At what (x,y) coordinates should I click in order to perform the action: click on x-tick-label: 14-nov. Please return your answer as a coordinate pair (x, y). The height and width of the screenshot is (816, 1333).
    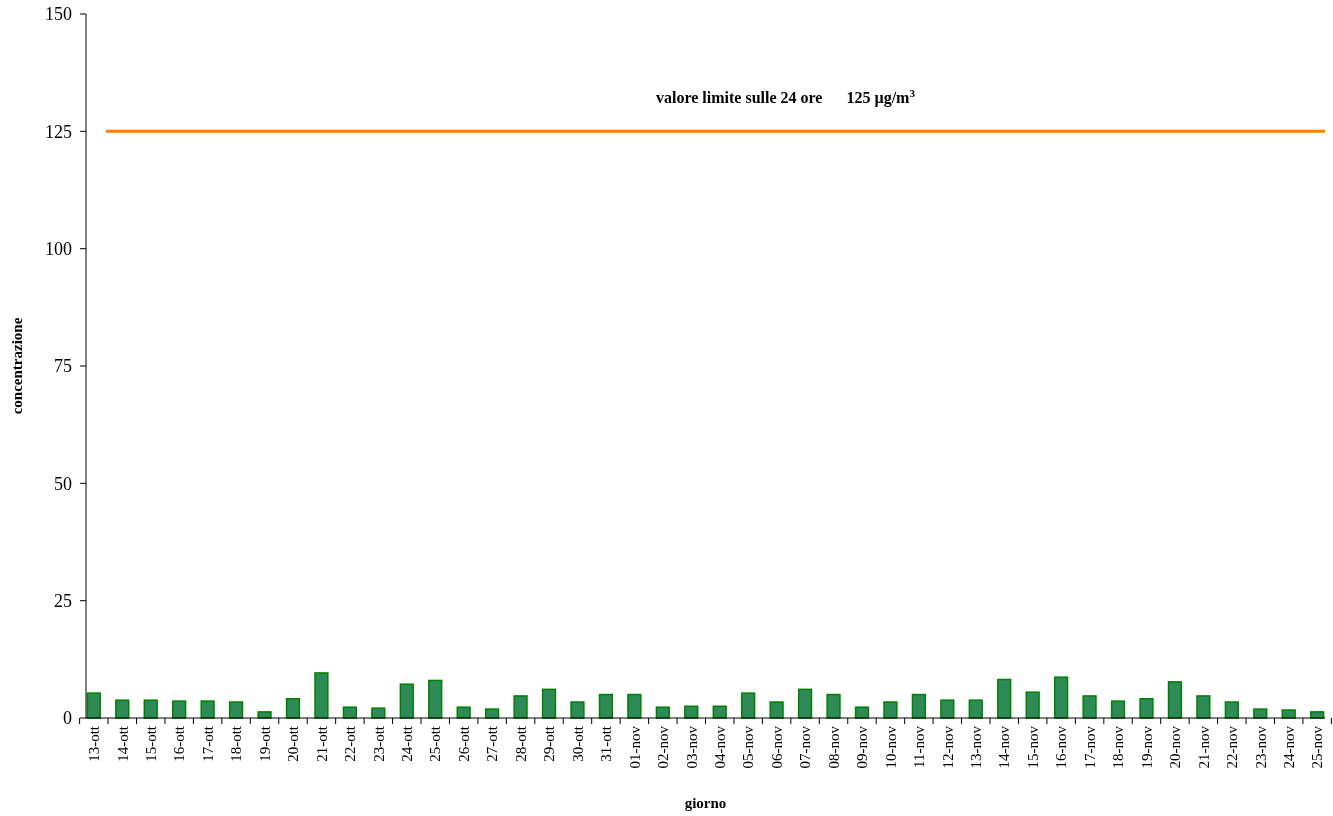
    Looking at the image, I should click on (1004, 747).